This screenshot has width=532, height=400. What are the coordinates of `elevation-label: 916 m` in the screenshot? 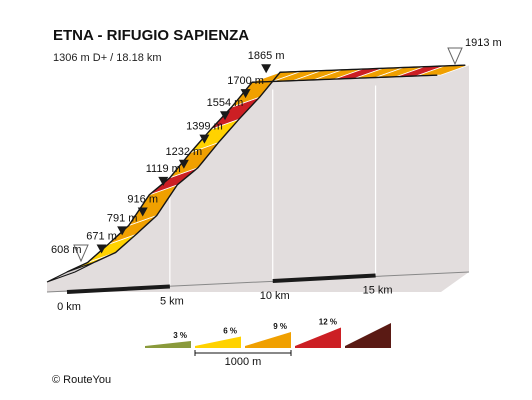 It's located at (142, 200).